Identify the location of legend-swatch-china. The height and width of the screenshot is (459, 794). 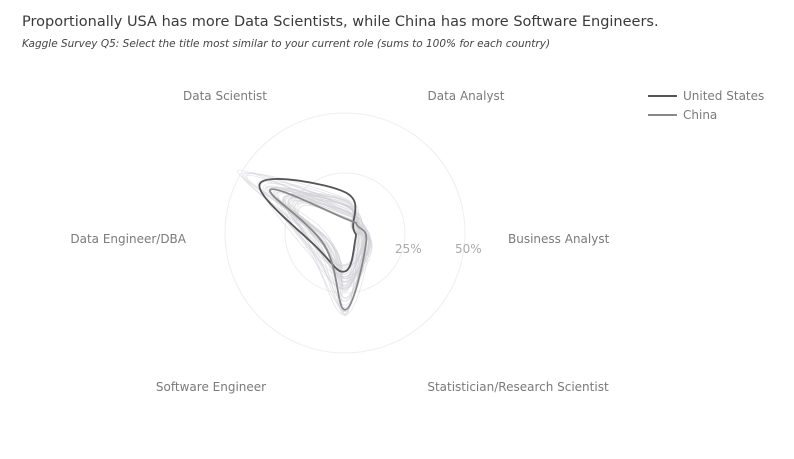
(662, 114).